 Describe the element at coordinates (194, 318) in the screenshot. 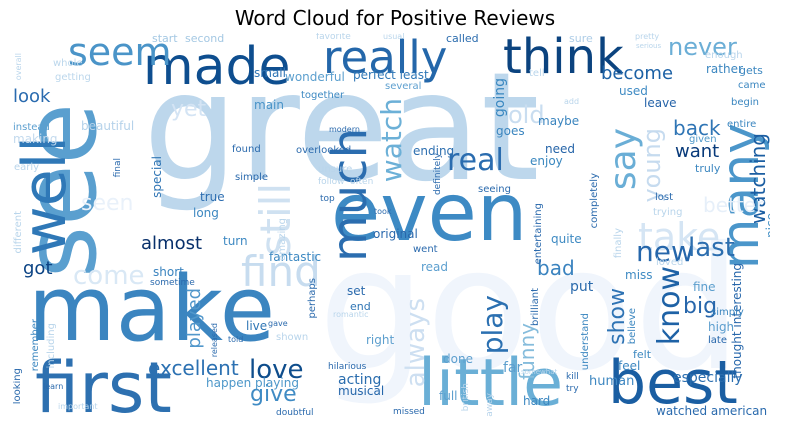

I see `word-played: played` at that location.